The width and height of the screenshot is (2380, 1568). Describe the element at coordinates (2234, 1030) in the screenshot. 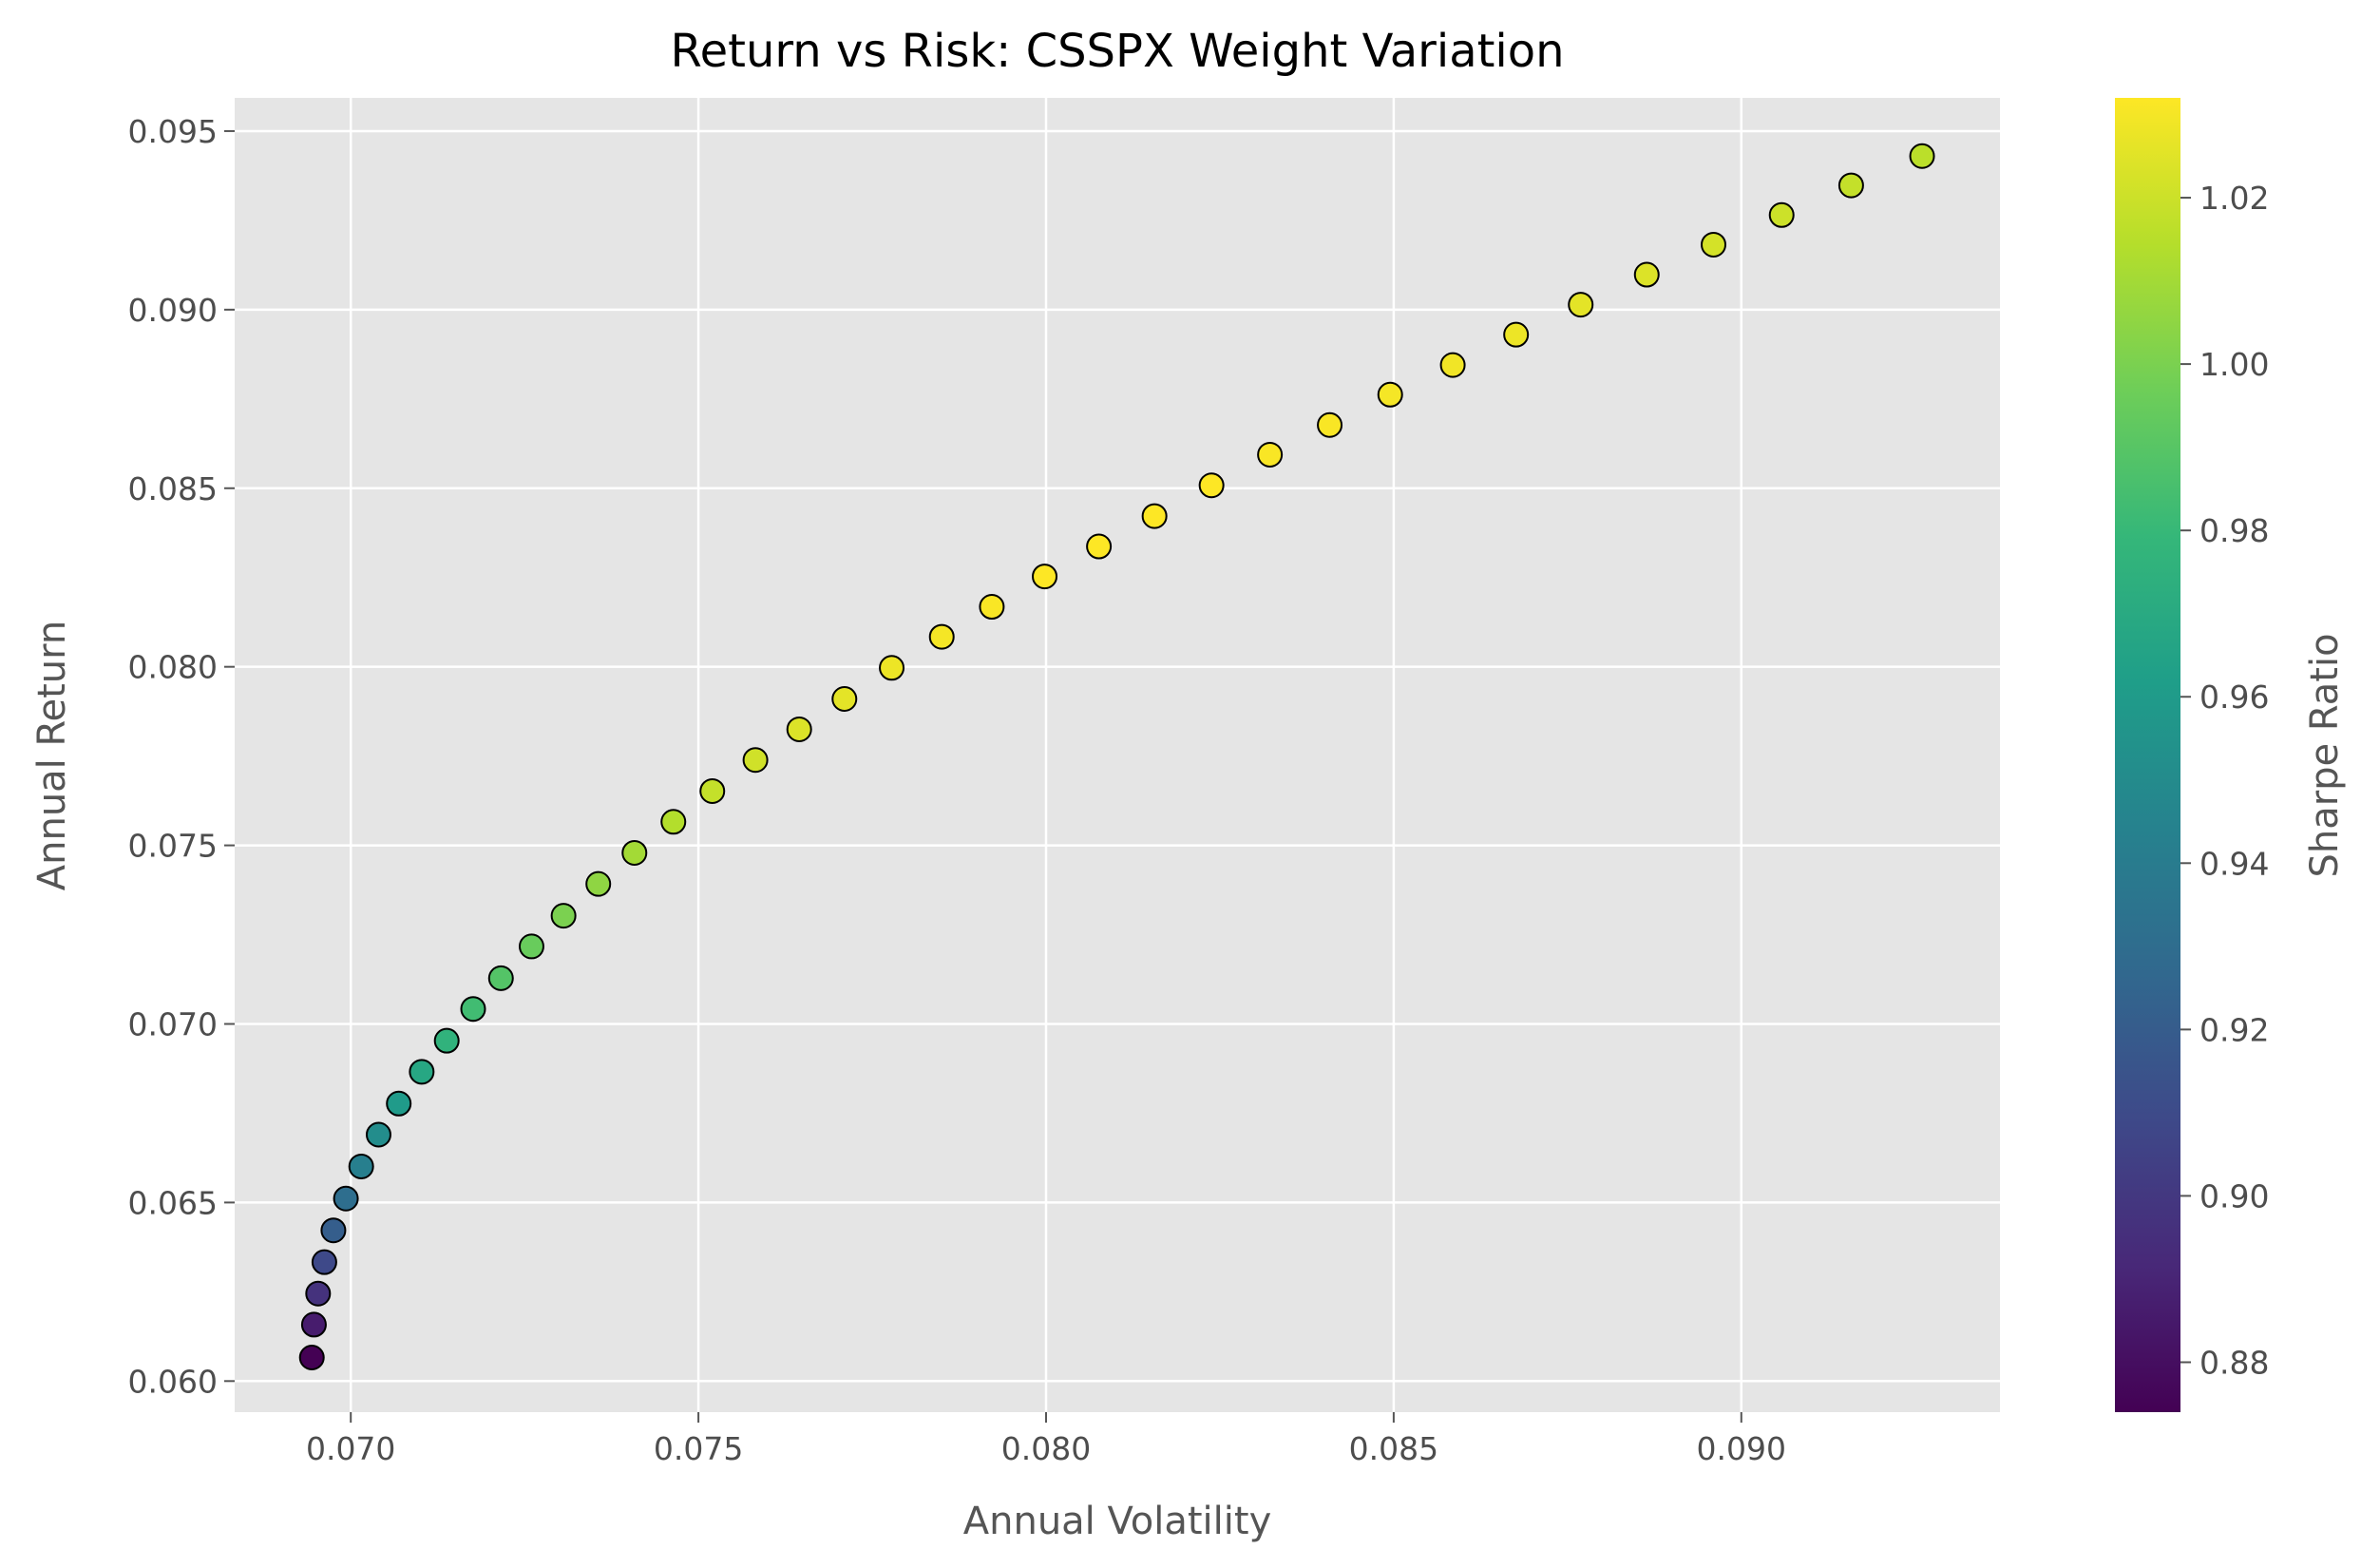

I see `colorbar-tick-label: 0.92` at that location.